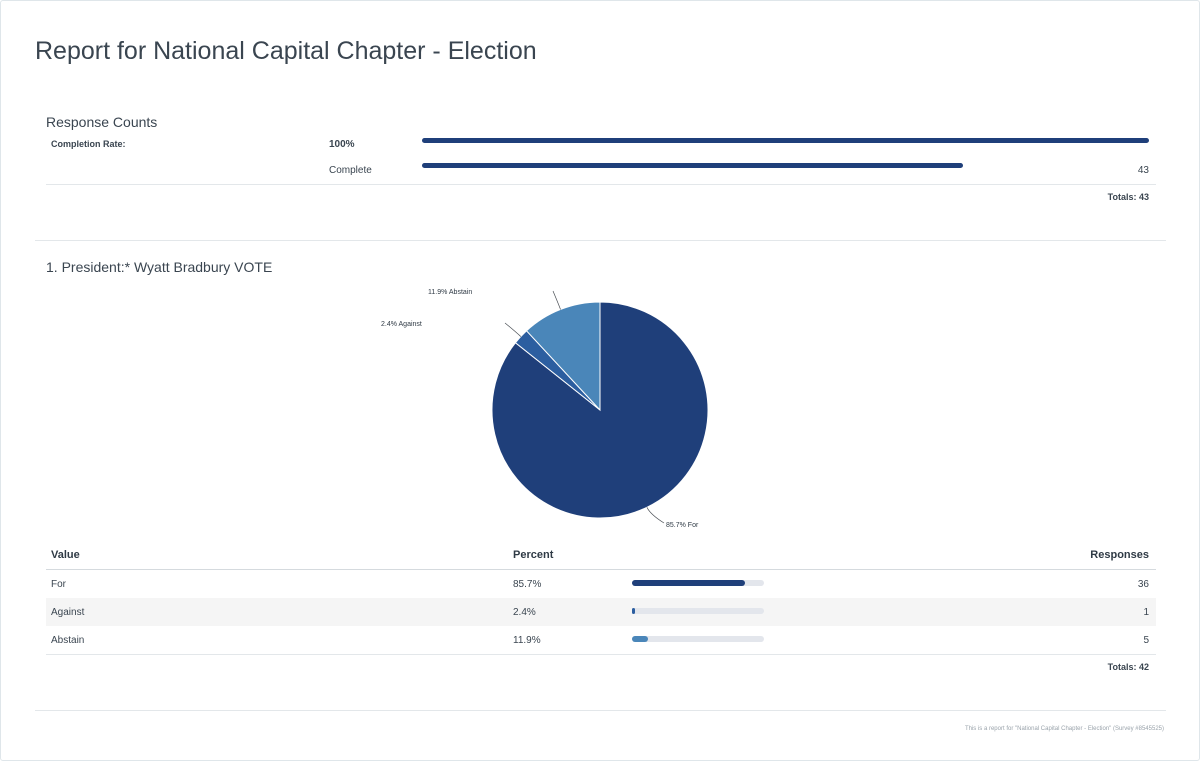 This screenshot has height=761, width=1200. I want to click on table-row-value: Abstain, so click(68, 640).